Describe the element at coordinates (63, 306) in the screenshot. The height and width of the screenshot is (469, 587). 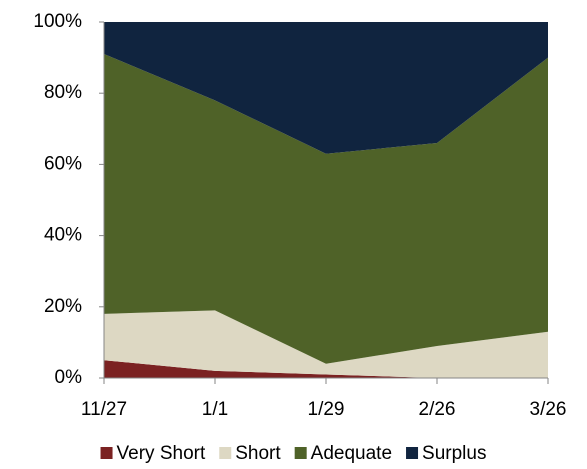
I see `y-tick-label: 20%` at that location.